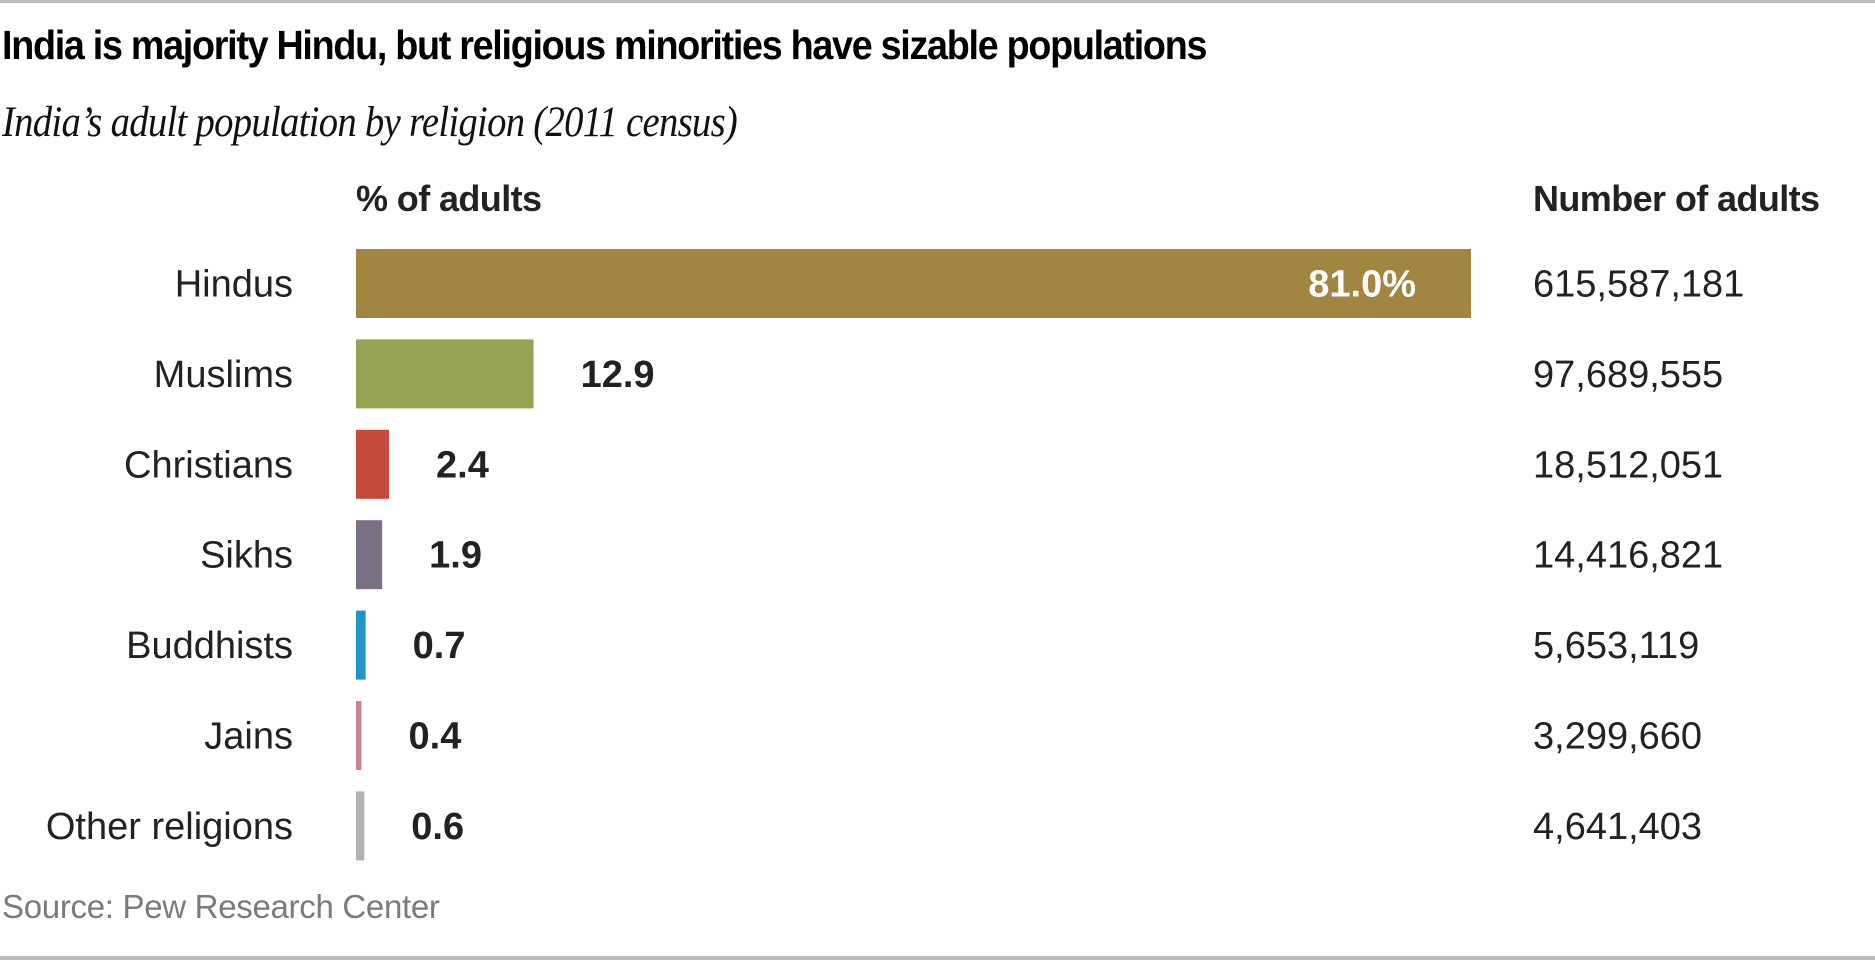 This screenshot has height=960, width=1875. What do you see at coordinates (208, 465) in the screenshot?
I see `category-label-christians: Christians` at bounding box center [208, 465].